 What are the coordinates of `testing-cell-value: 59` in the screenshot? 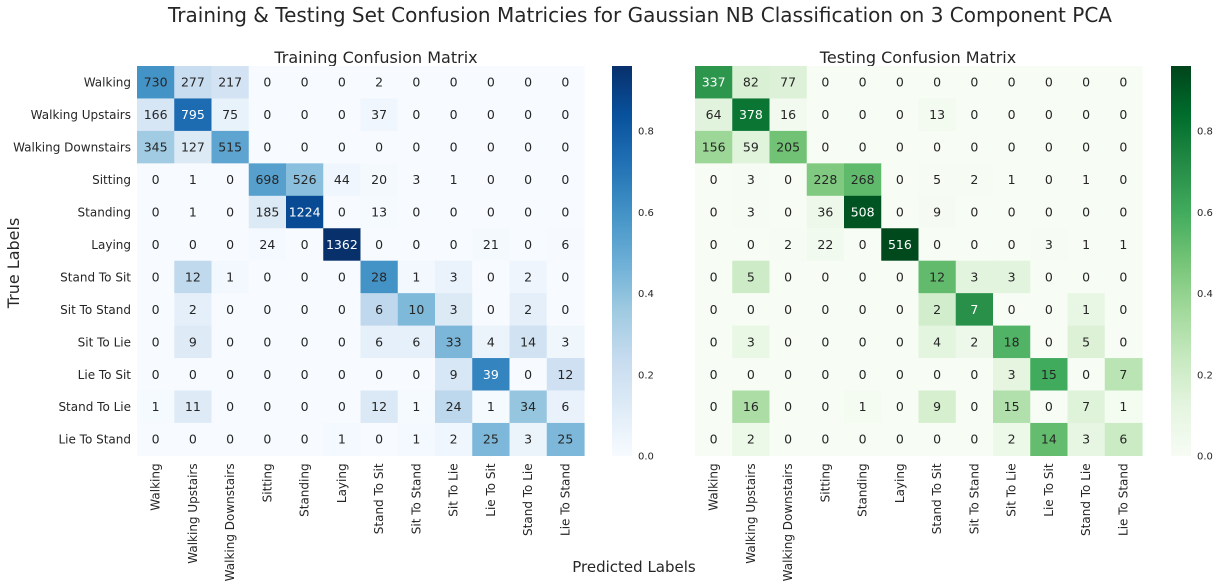 It's located at (751, 147).